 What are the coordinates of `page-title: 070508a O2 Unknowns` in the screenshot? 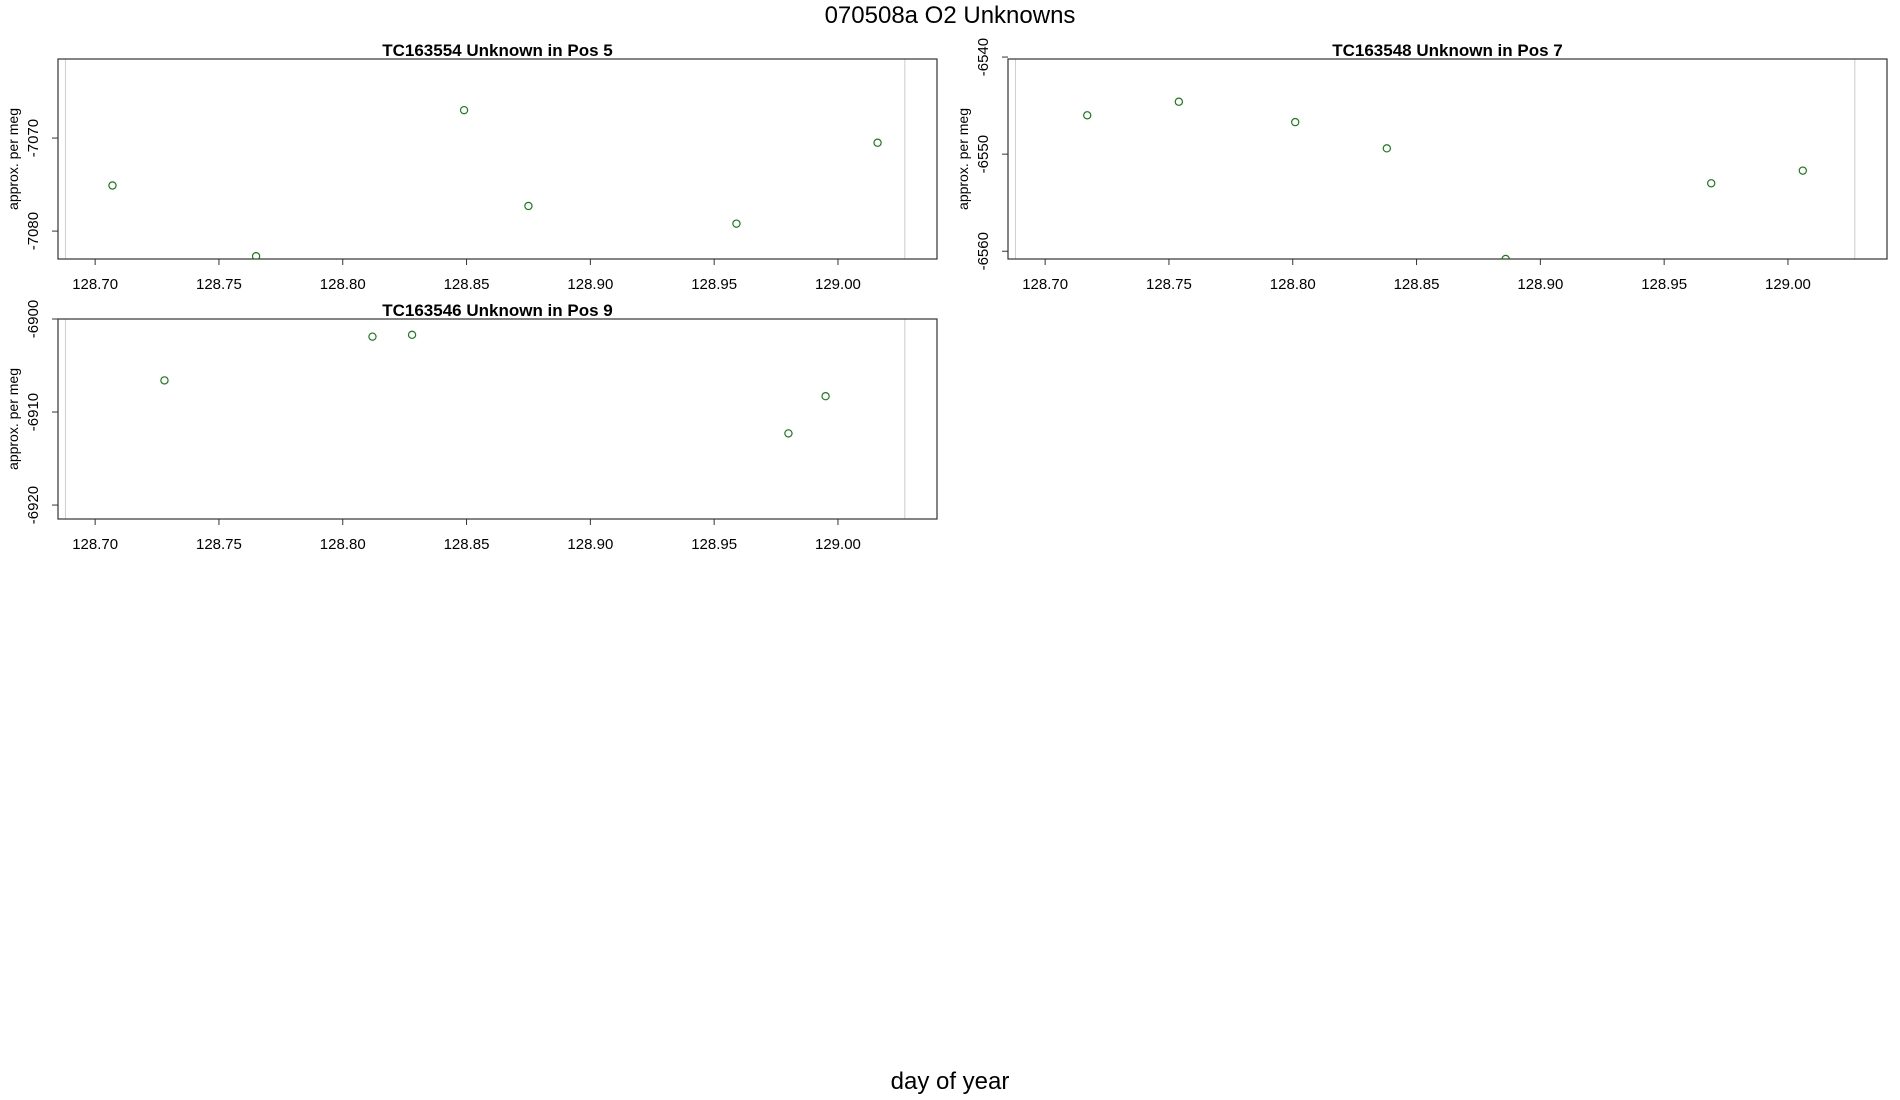 It's located at (950, 15).